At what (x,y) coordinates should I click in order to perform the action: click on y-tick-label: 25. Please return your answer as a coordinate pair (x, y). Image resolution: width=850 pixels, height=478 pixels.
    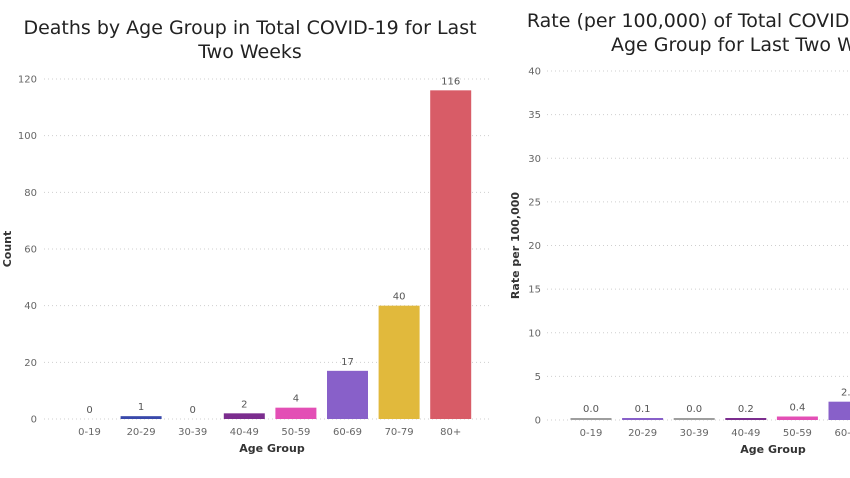
    Looking at the image, I should click on (534, 202).